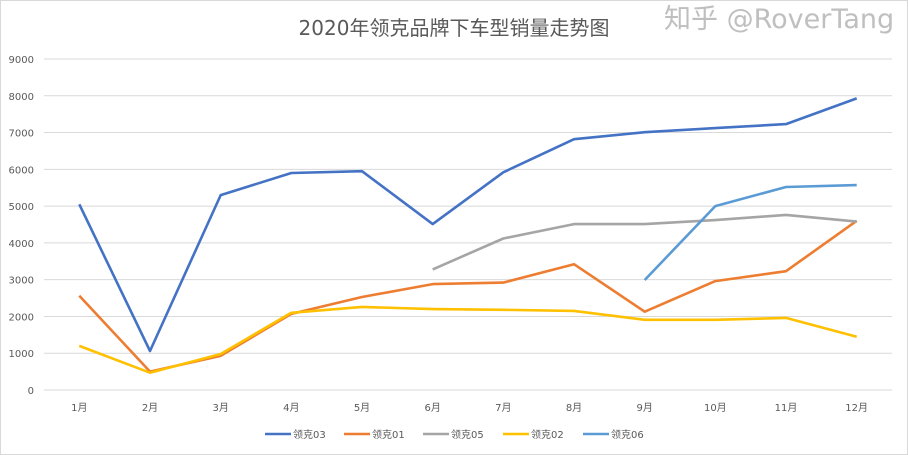 The height and width of the screenshot is (455, 908). I want to click on y-tick-label: 5000, so click(21, 207).